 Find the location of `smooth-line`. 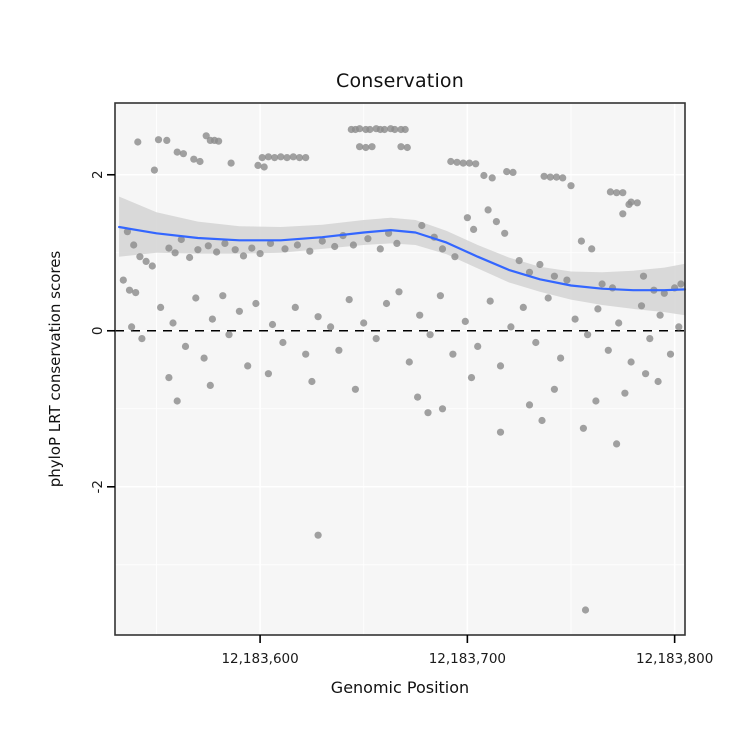

smooth-line is located at coordinates (402, 258).